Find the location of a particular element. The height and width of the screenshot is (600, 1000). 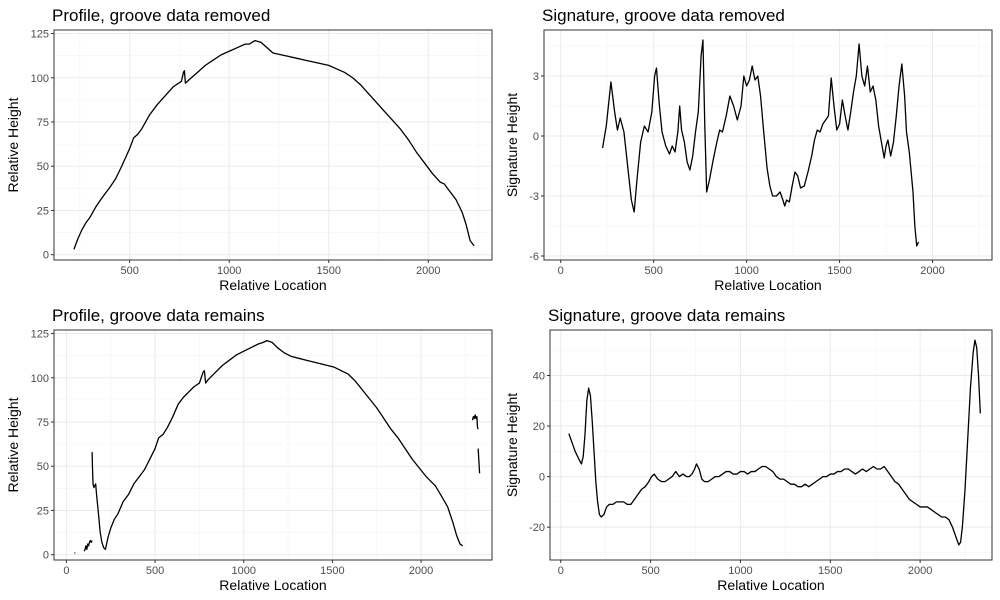

y-tick-label: -3 is located at coordinates (534, 197).